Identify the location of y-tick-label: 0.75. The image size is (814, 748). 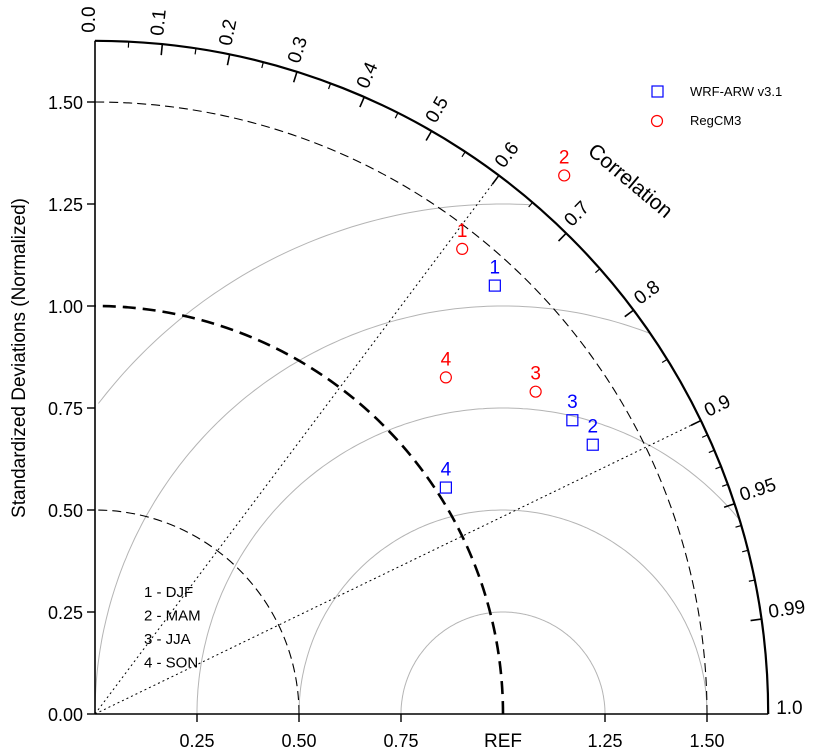
(65, 409).